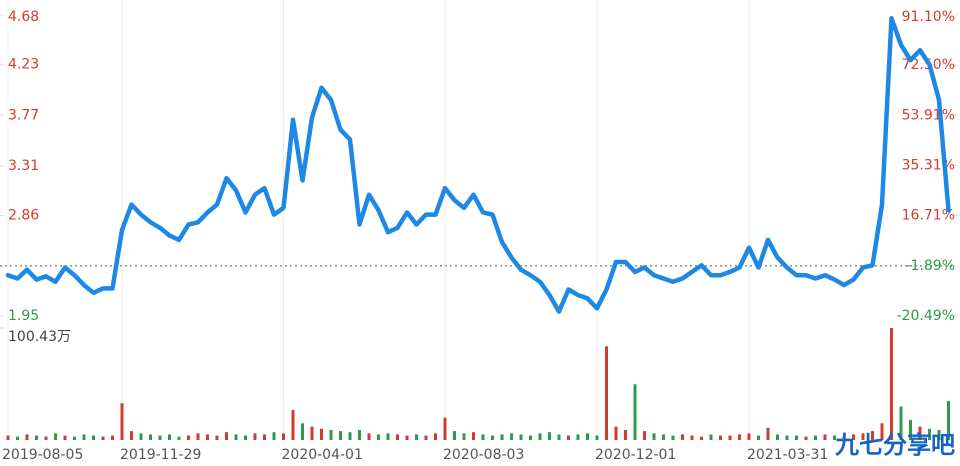  I want to click on x-tick-label: 2020-12-01, so click(635, 455).